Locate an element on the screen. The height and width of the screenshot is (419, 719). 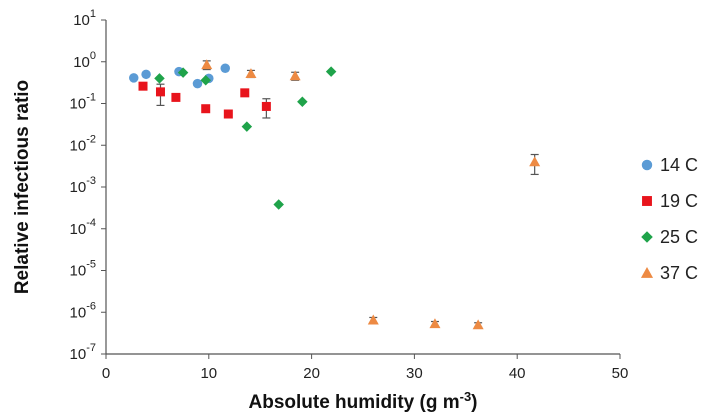
y-ticks: 10¹ 10⁰ 10⁻¹ 10⁻² 10⁻³ 10⁻⁴ 10⁻⁵ 10⁻⁶ 10⁻⁷ is located at coordinates (88, 185).